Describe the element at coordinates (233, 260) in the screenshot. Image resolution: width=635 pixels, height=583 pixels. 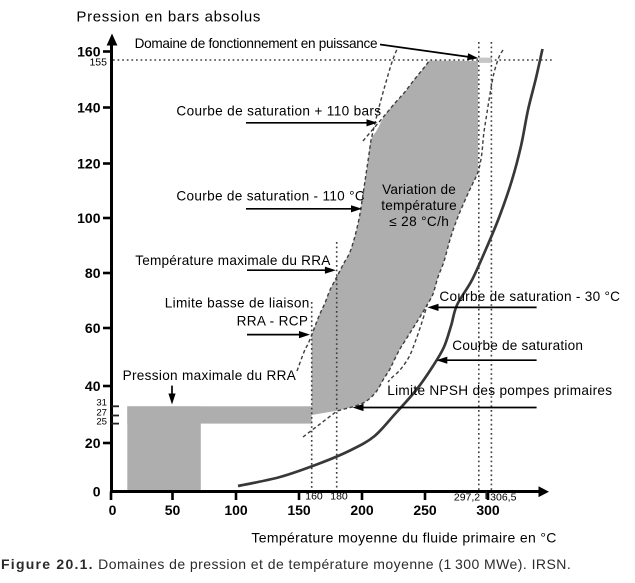
I see `svg-text: Température maximale du RRA` at that location.